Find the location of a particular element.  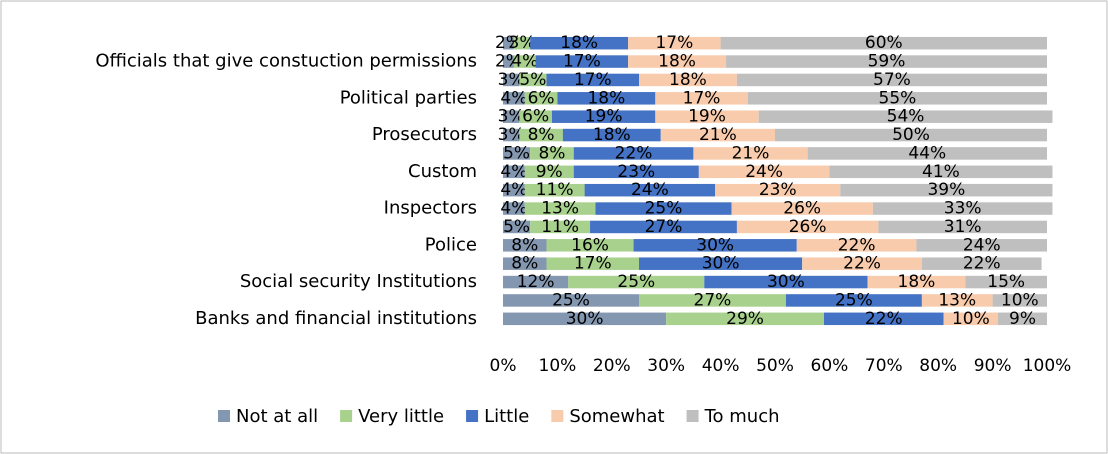

x-tick-label: 70% is located at coordinates (884, 366).